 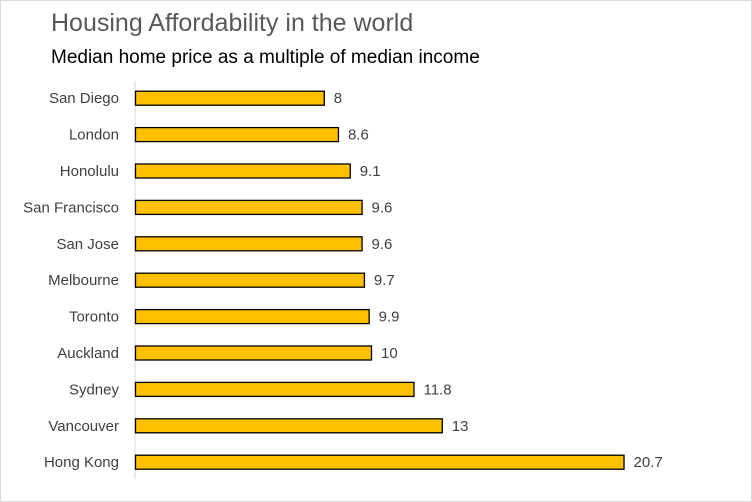 I want to click on category-label: Vancouver, so click(x=83, y=426).